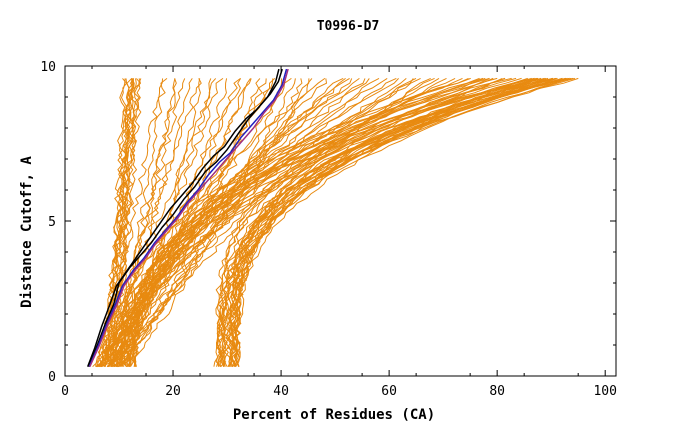 This screenshot has width=680, height=440. What do you see at coordinates (604, 391) in the screenshot?
I see `x-tick-label: 100` at bounding box center [604, 391].